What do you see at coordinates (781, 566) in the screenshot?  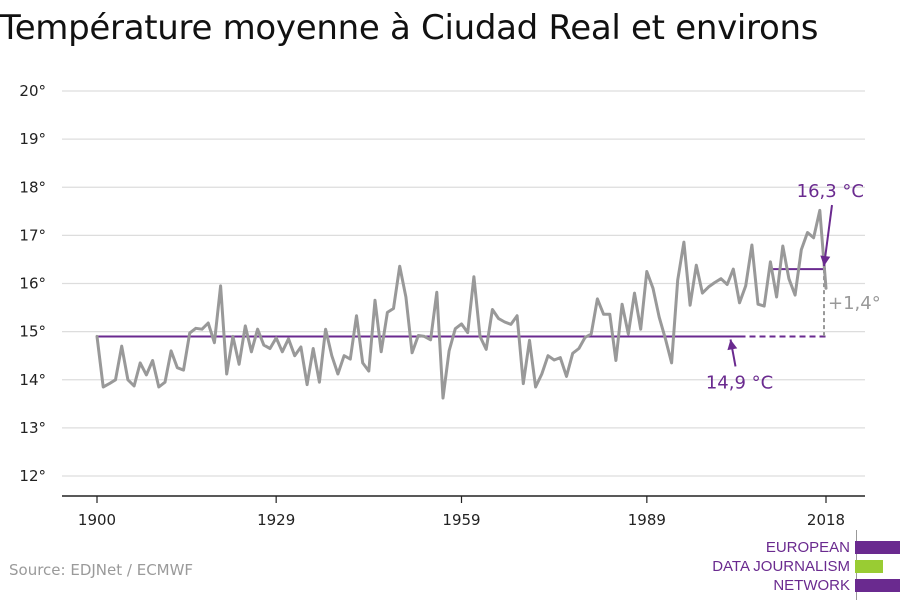 I see `logo-line-2: DATA JOURNALISM` at bounding box center [781, 566].